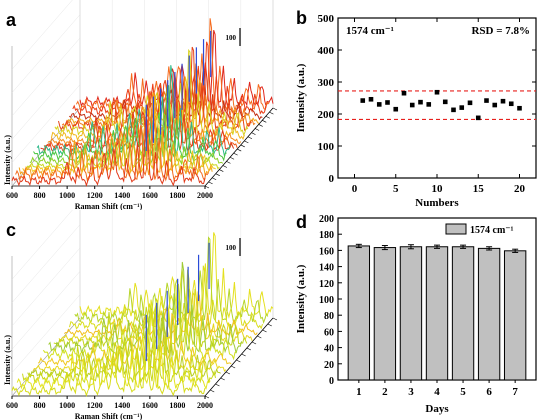  I want to click on x-axis-label: Numbers, so click(437, 203).